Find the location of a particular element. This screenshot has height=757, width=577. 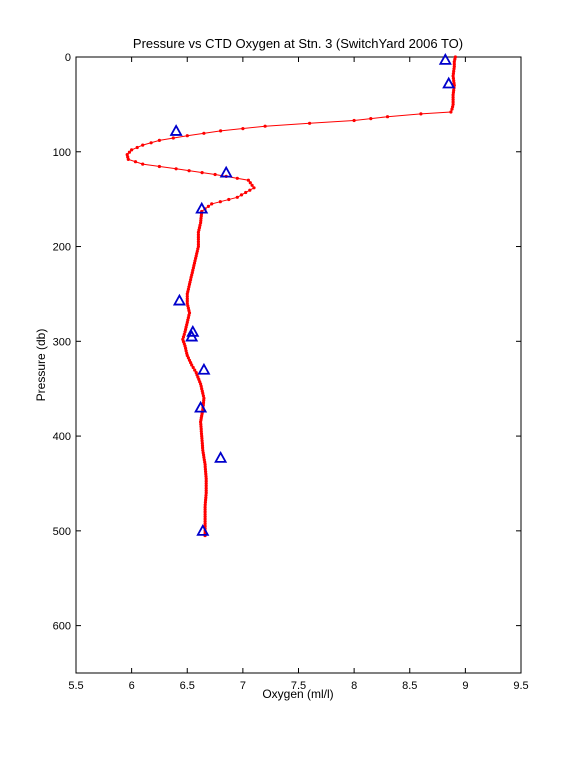

y-tick-label: 200 is located at coordinates (62, 248).